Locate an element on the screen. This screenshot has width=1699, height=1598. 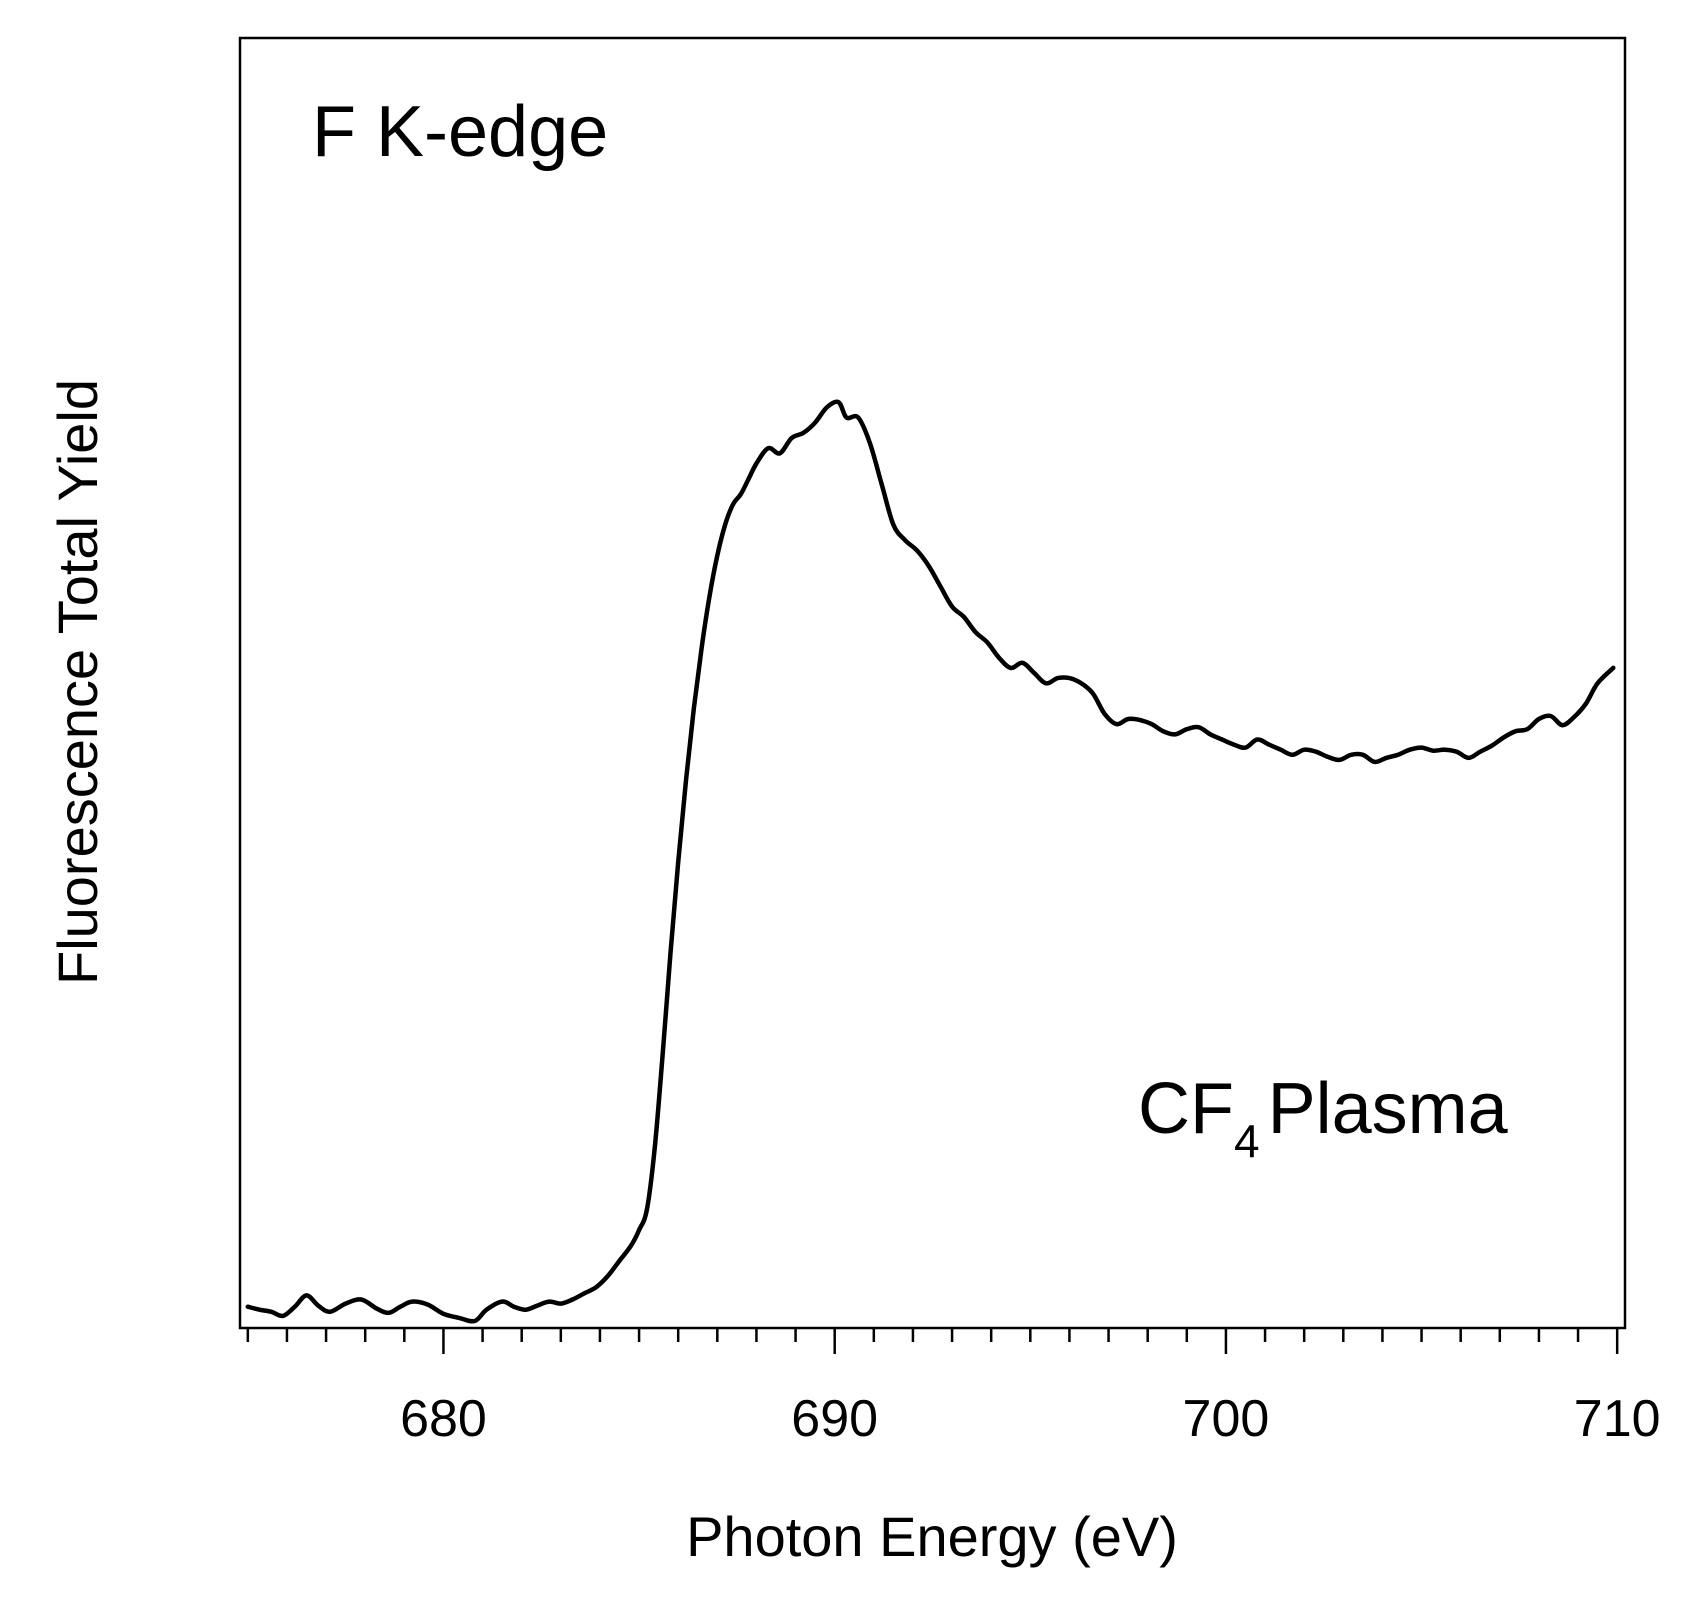
x-major-ticks is located at coordinates (1030, 1341).